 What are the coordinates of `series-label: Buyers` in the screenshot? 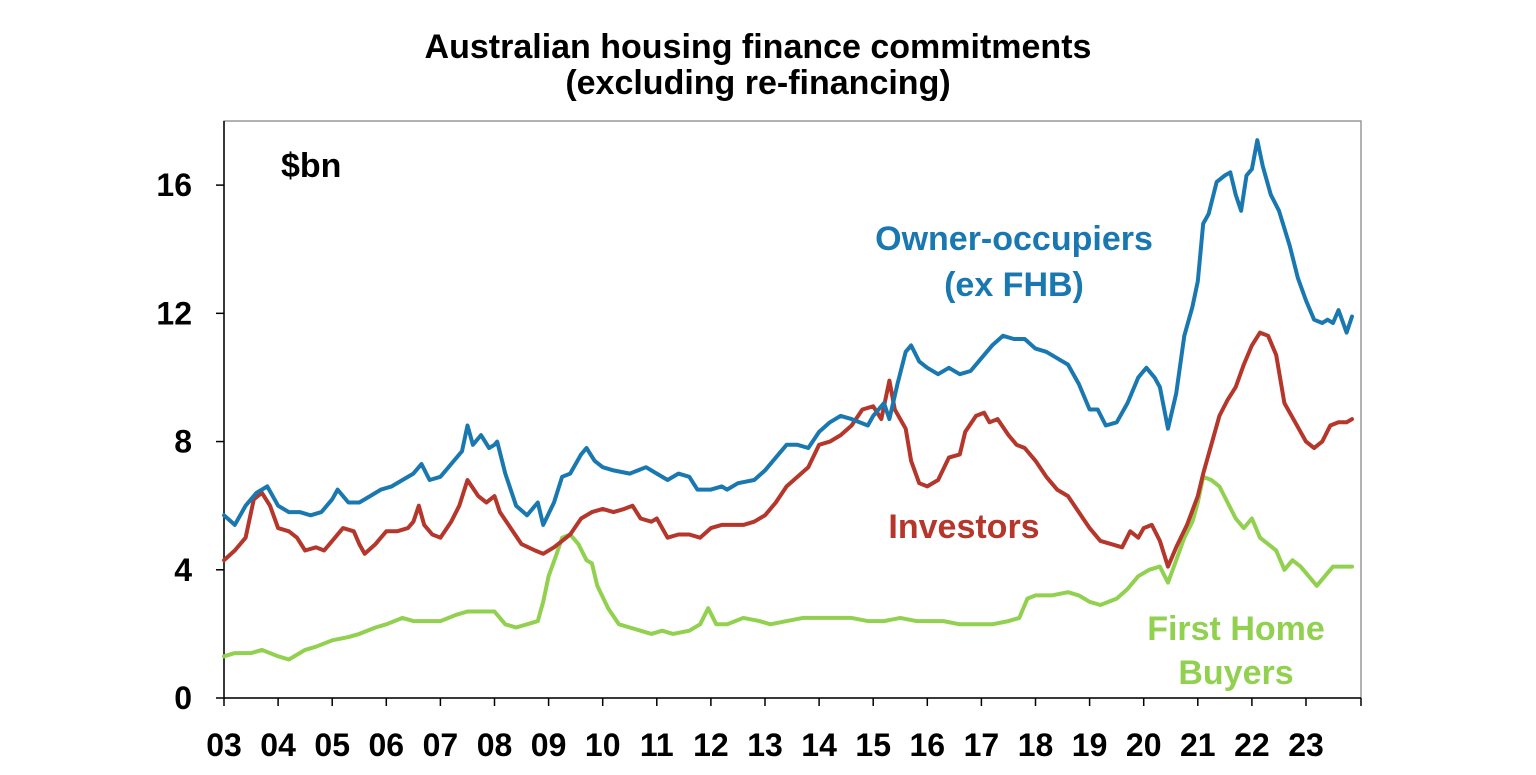 It's located at (1235, 673).